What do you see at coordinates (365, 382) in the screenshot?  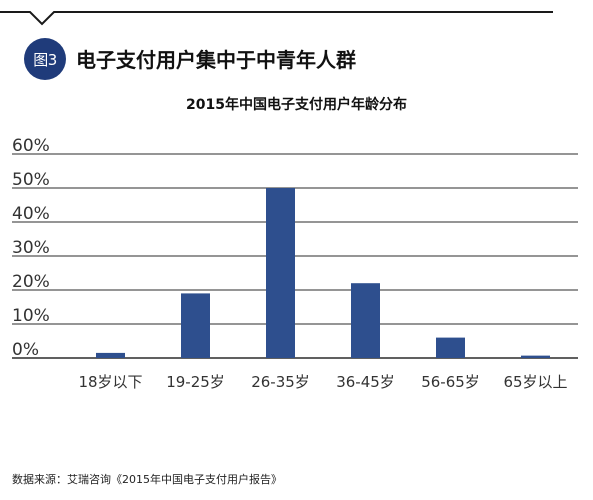 I see `x-tick-label: 36-45岁` at bounding box center [365, 382].